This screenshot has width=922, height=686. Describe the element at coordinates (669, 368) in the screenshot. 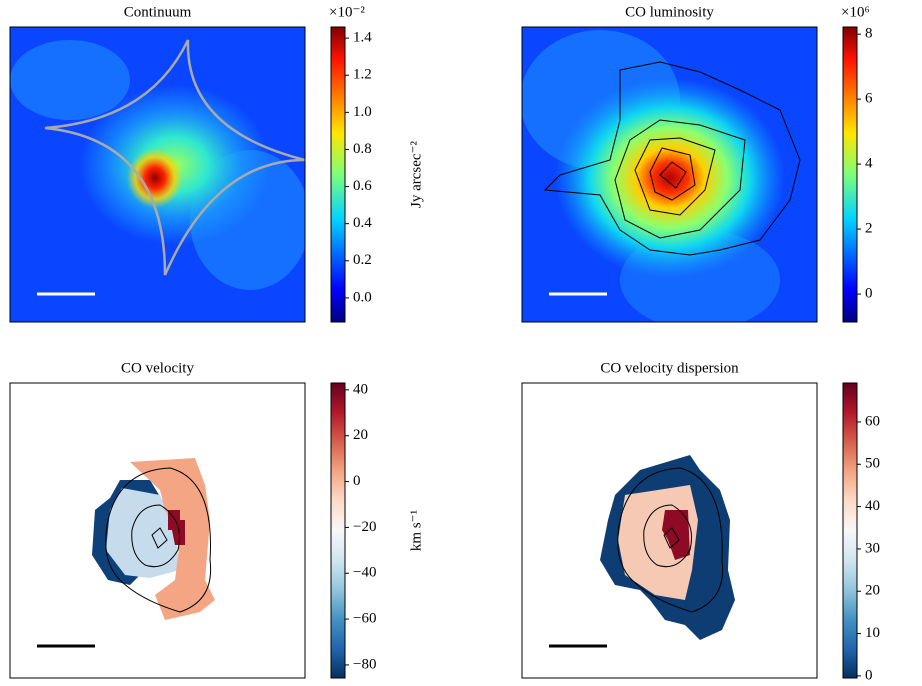

I see `panel-title: CO velocity dispersion` at that location.